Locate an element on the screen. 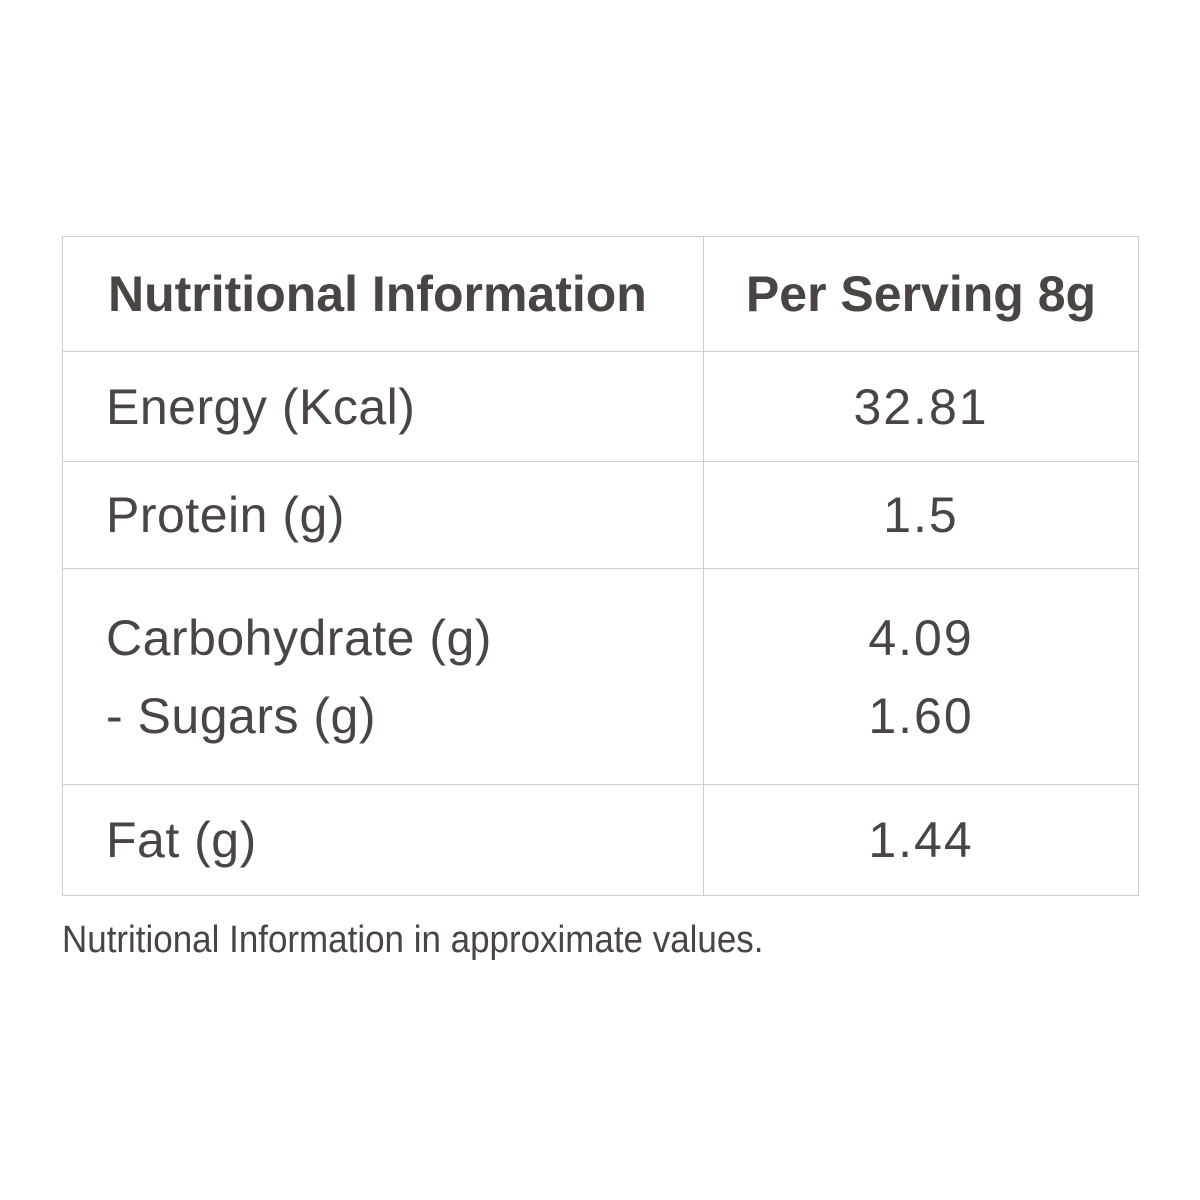 The width and height of the screenshot is (1200, 1200). sugars-value: 1.60 is located at coordinates (921, 715).